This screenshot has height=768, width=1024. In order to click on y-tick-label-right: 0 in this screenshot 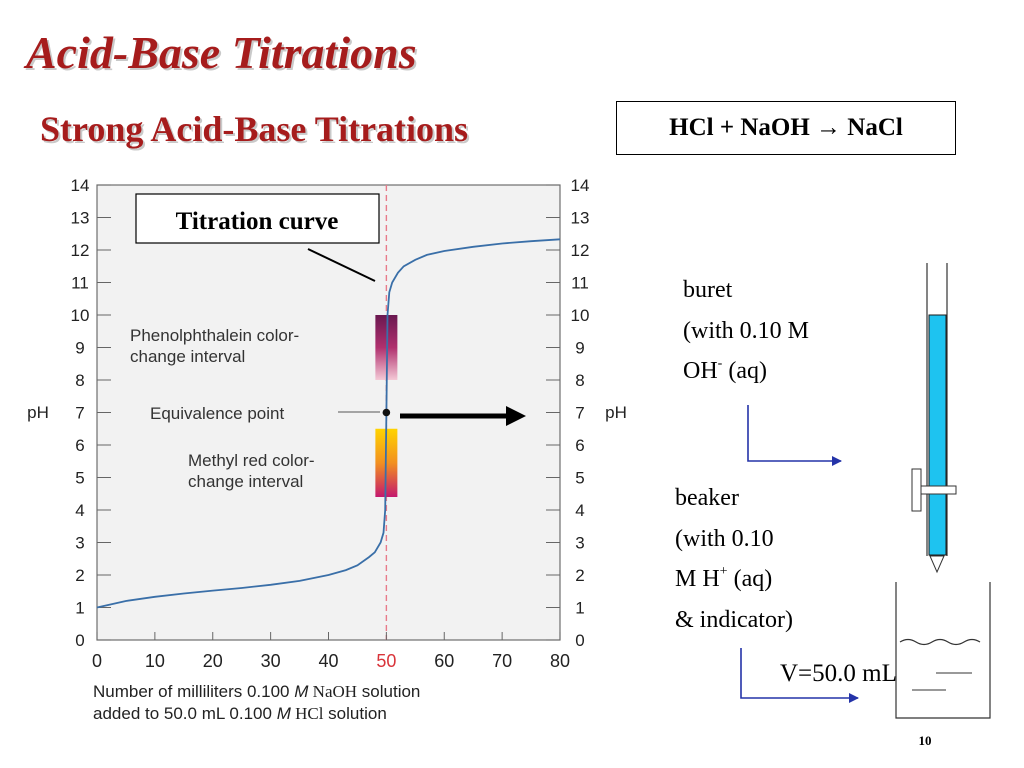, I will do `click(579, 640)`.